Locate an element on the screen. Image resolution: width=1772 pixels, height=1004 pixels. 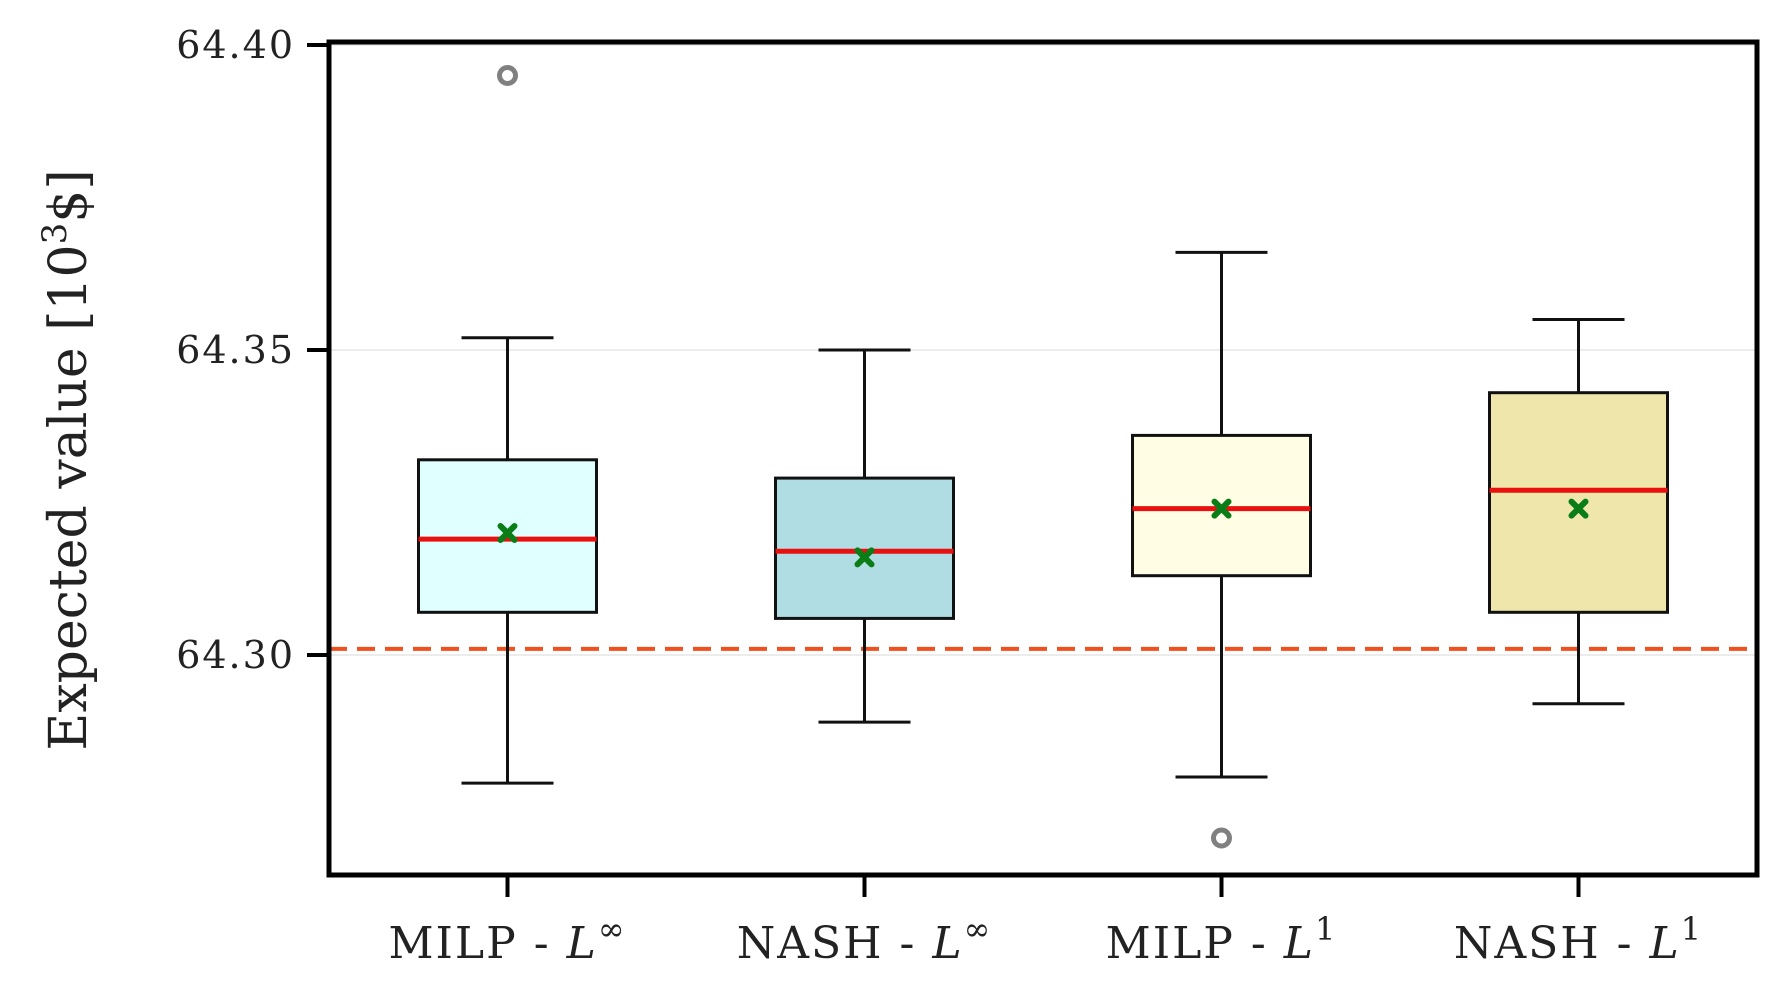
y-axis-title-main: Expected value [10 is located at coordinates (69, 497).